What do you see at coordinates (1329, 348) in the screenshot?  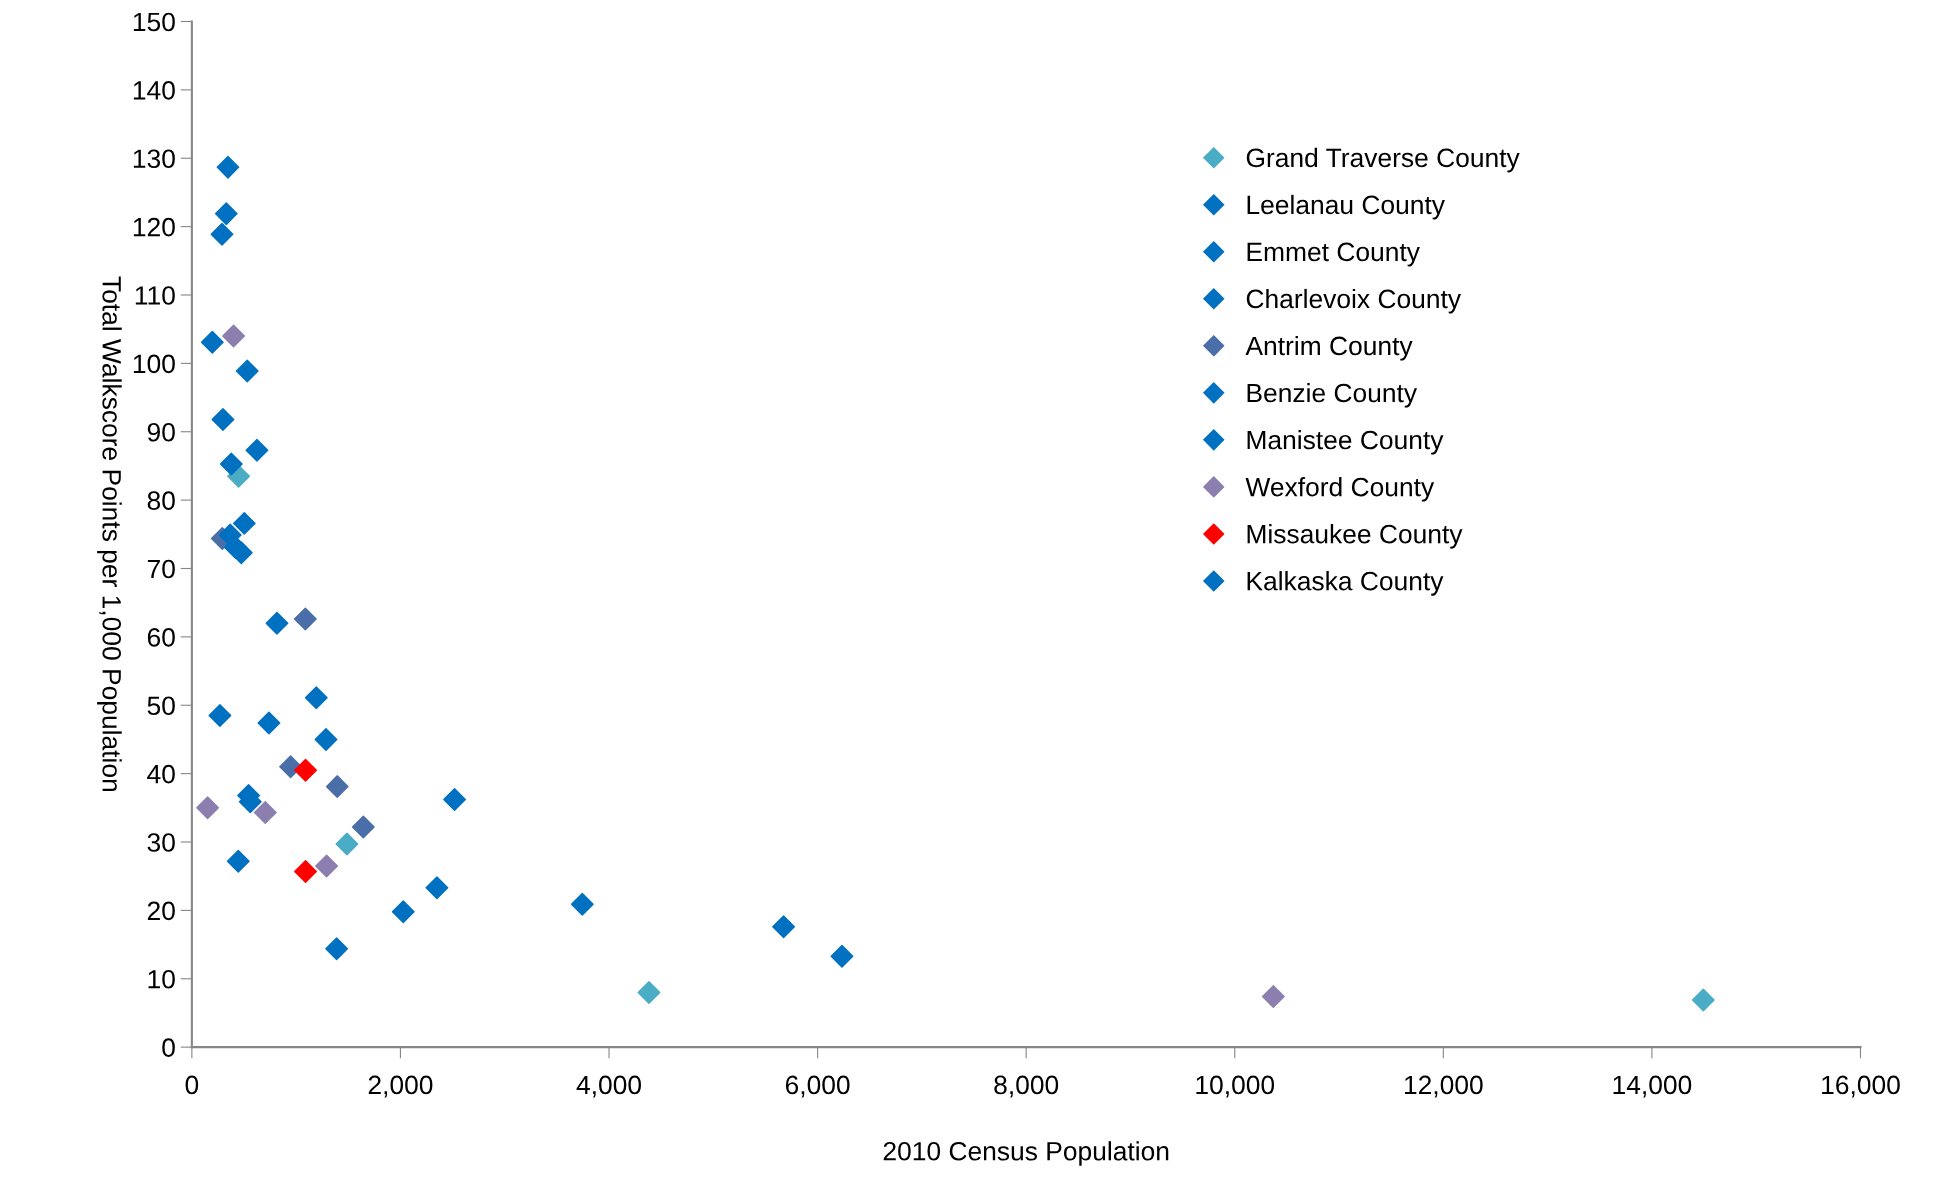 I see `legend-label: Antrim County` at bounding box center [1329, 348].